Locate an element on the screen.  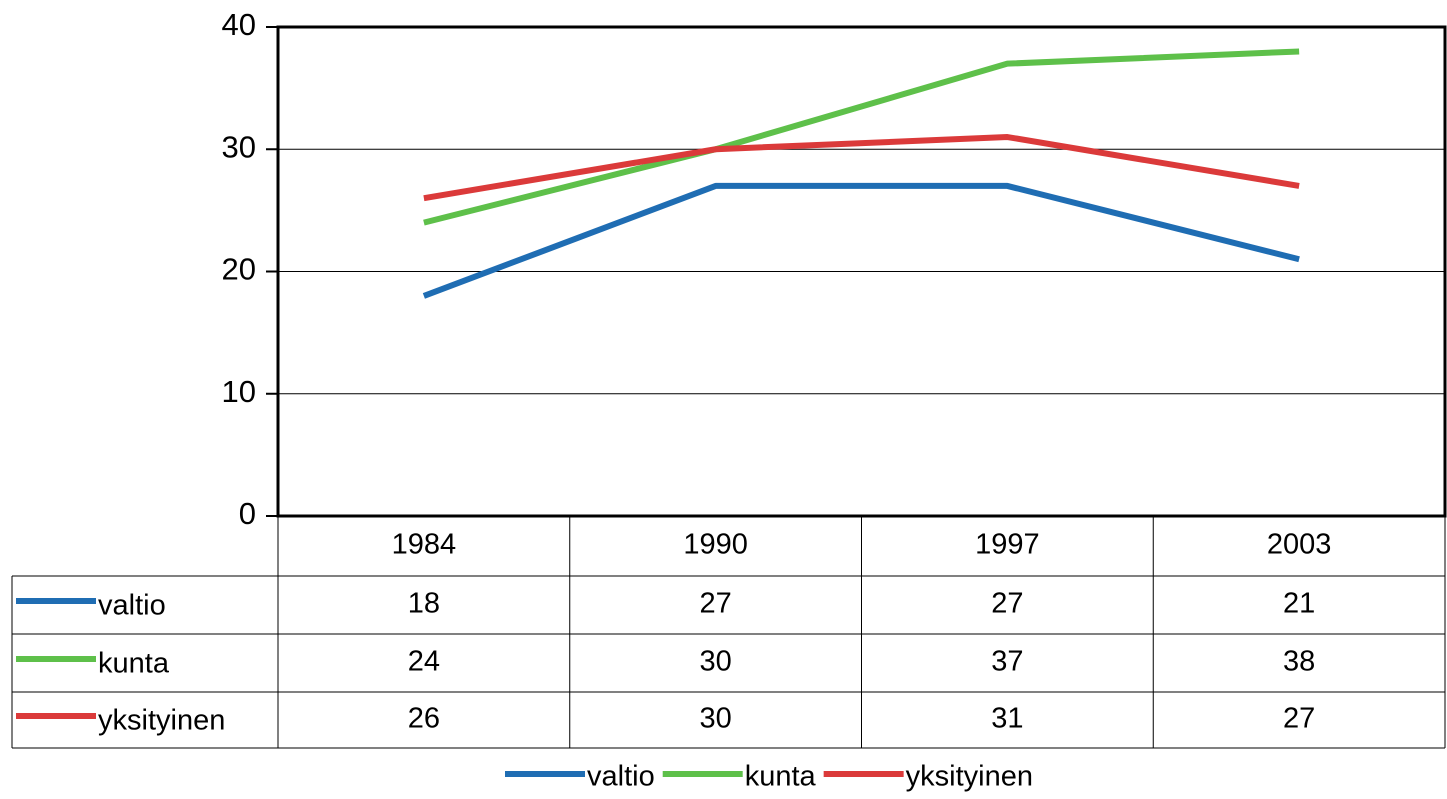
y-tick-label: 0 is located at coordinates (247, 513).